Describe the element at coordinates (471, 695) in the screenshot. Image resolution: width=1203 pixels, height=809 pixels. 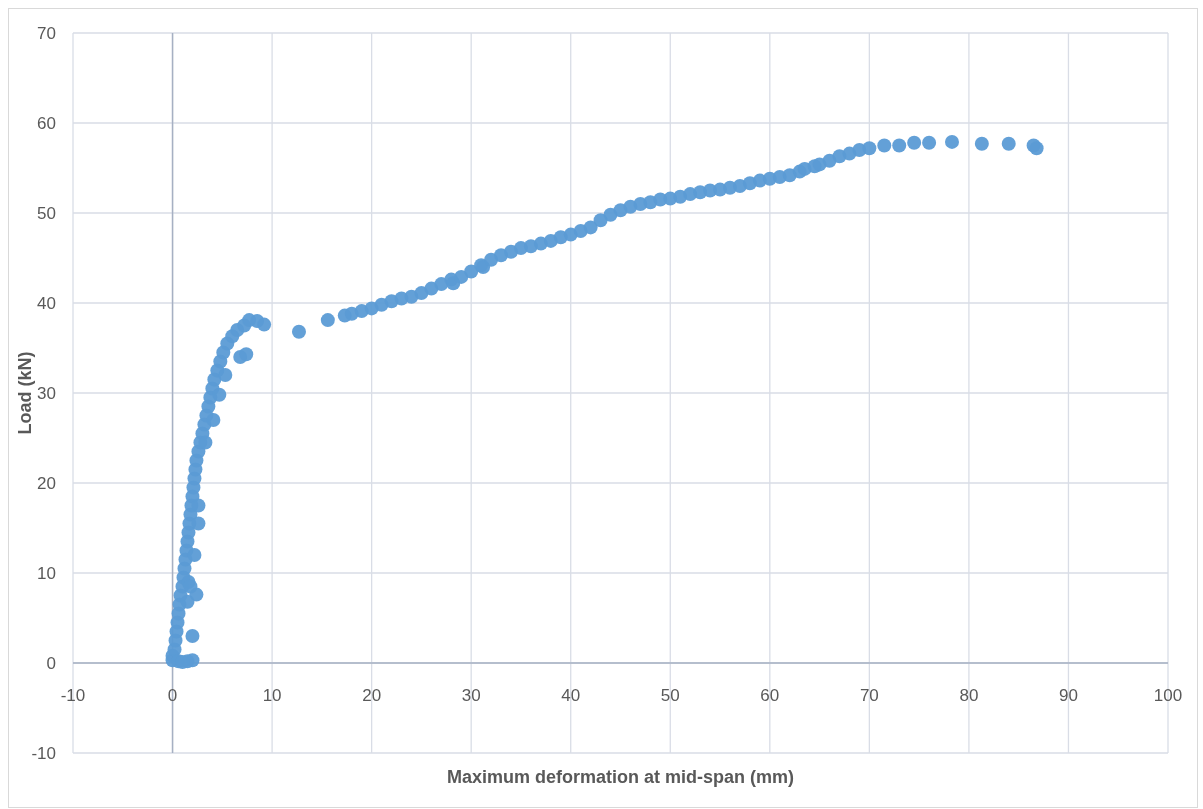
I see `x-tick-label: 30` at that location.